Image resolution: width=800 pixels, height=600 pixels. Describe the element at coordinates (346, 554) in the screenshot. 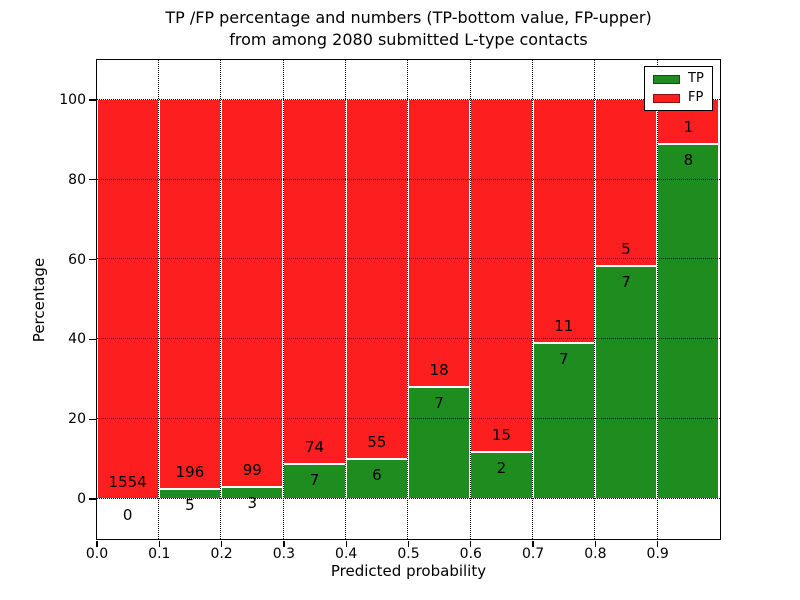

I see `x-tick-label: 0.4` at that location.